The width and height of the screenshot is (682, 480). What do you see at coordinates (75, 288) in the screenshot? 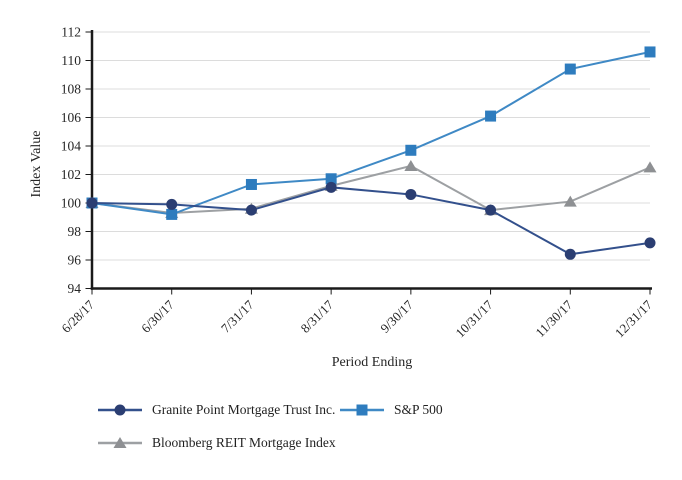
I see `y-tick-label: 94` at bounding box center [75, 288].